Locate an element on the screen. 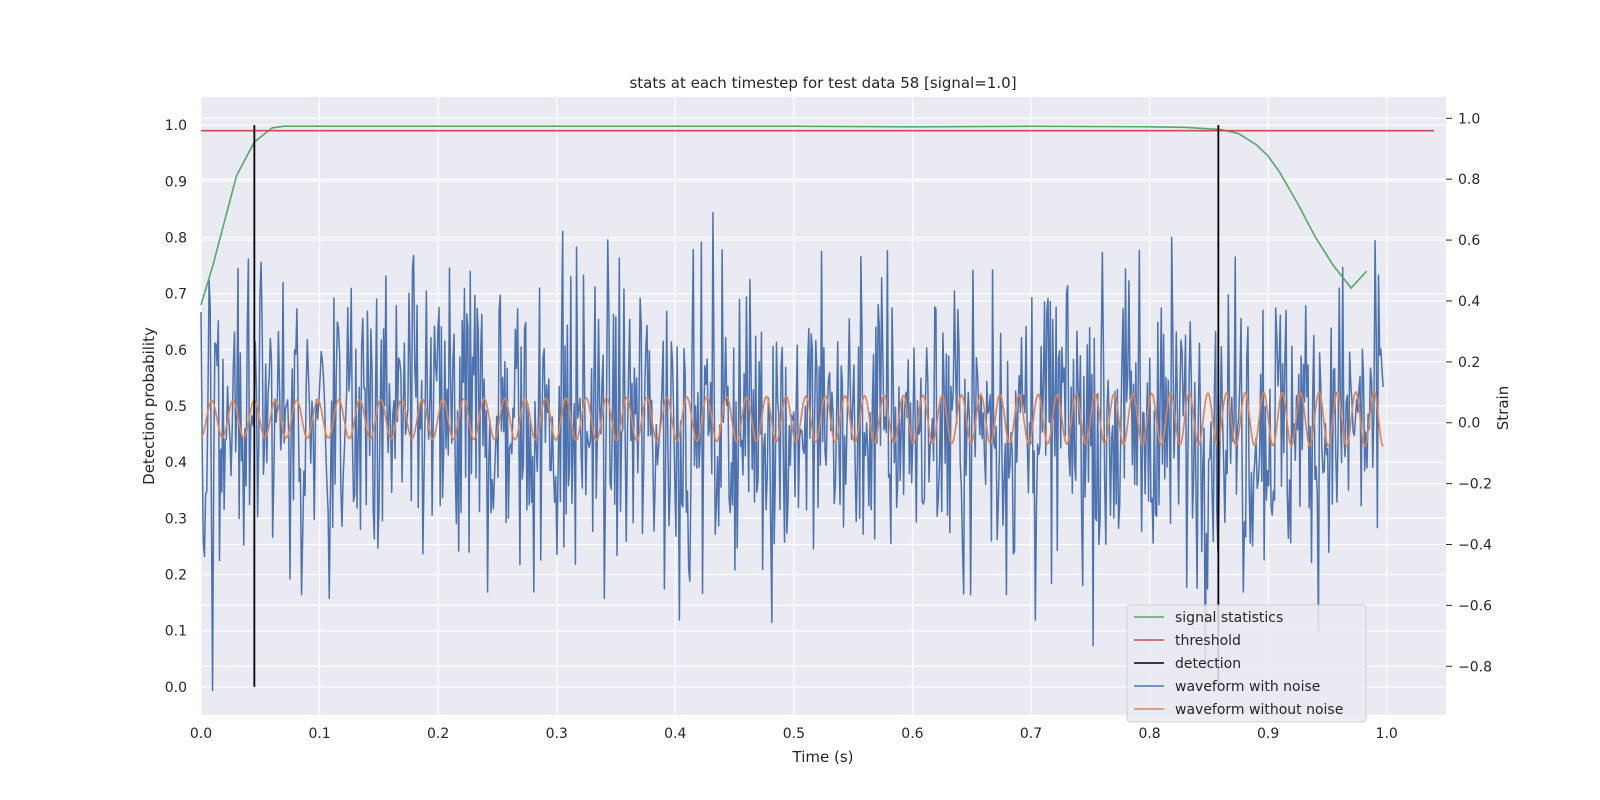 The height and width of the screenshot is (800, 1600). x-tick-label: 0.6 is located at coordinates (912, 734).